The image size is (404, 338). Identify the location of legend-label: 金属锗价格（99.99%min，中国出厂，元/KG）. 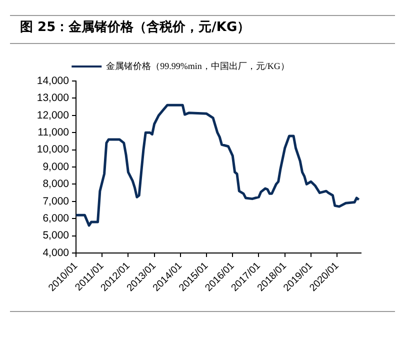
(198, 65).